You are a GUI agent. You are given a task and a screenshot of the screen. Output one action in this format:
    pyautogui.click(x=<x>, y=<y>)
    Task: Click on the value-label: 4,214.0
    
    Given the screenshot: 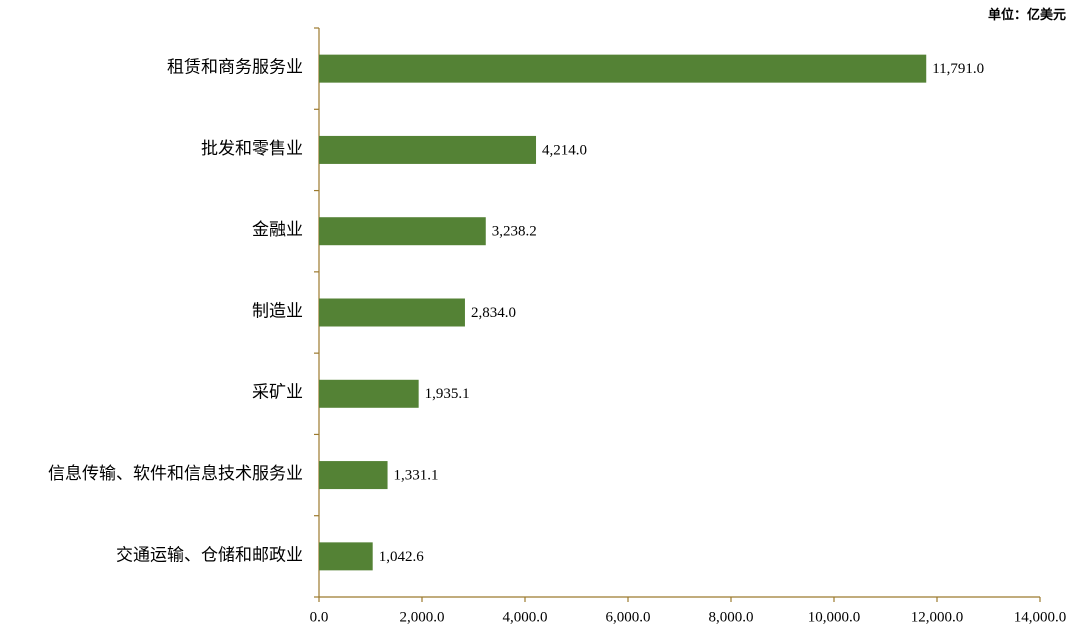 What is the action you would take?
    pyautogui.click(x=564, y=150)
    